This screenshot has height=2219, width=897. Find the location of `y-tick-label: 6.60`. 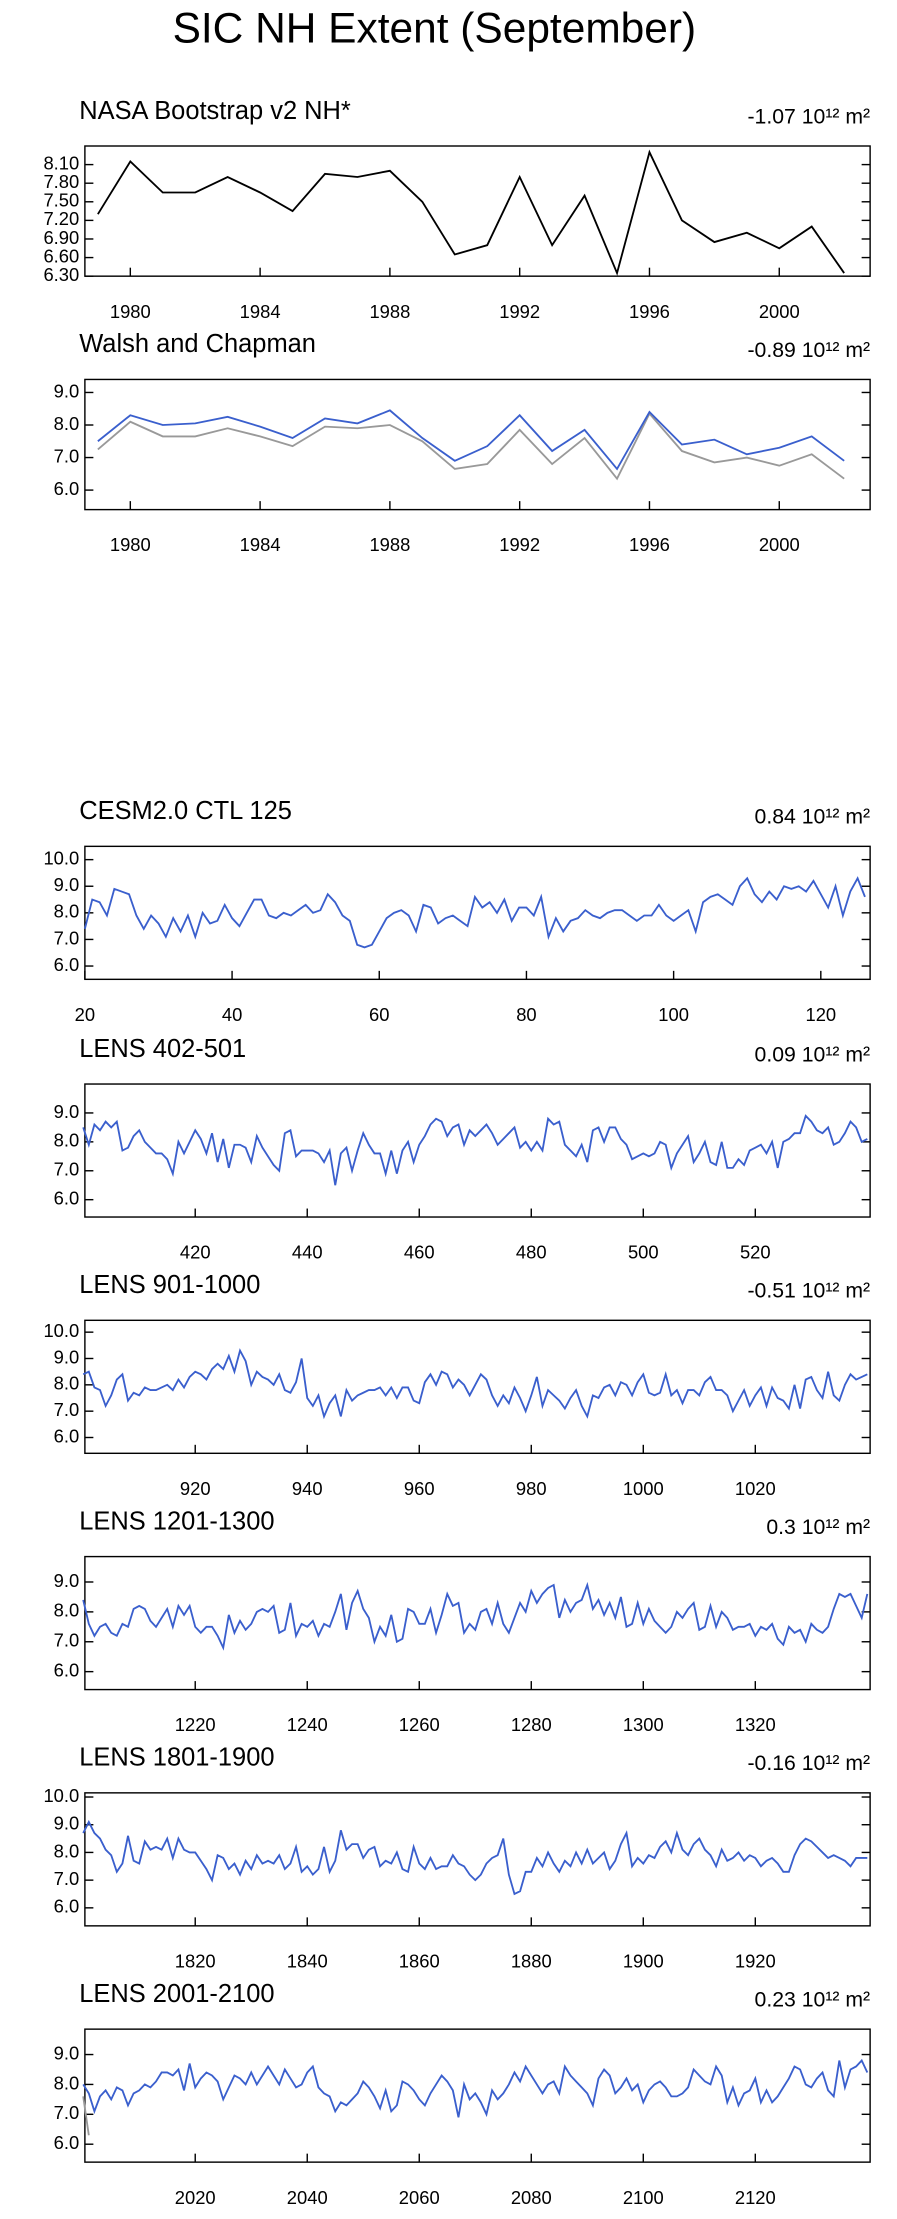

y-tick-label: 6.60 is located at coordinates (61, 255).